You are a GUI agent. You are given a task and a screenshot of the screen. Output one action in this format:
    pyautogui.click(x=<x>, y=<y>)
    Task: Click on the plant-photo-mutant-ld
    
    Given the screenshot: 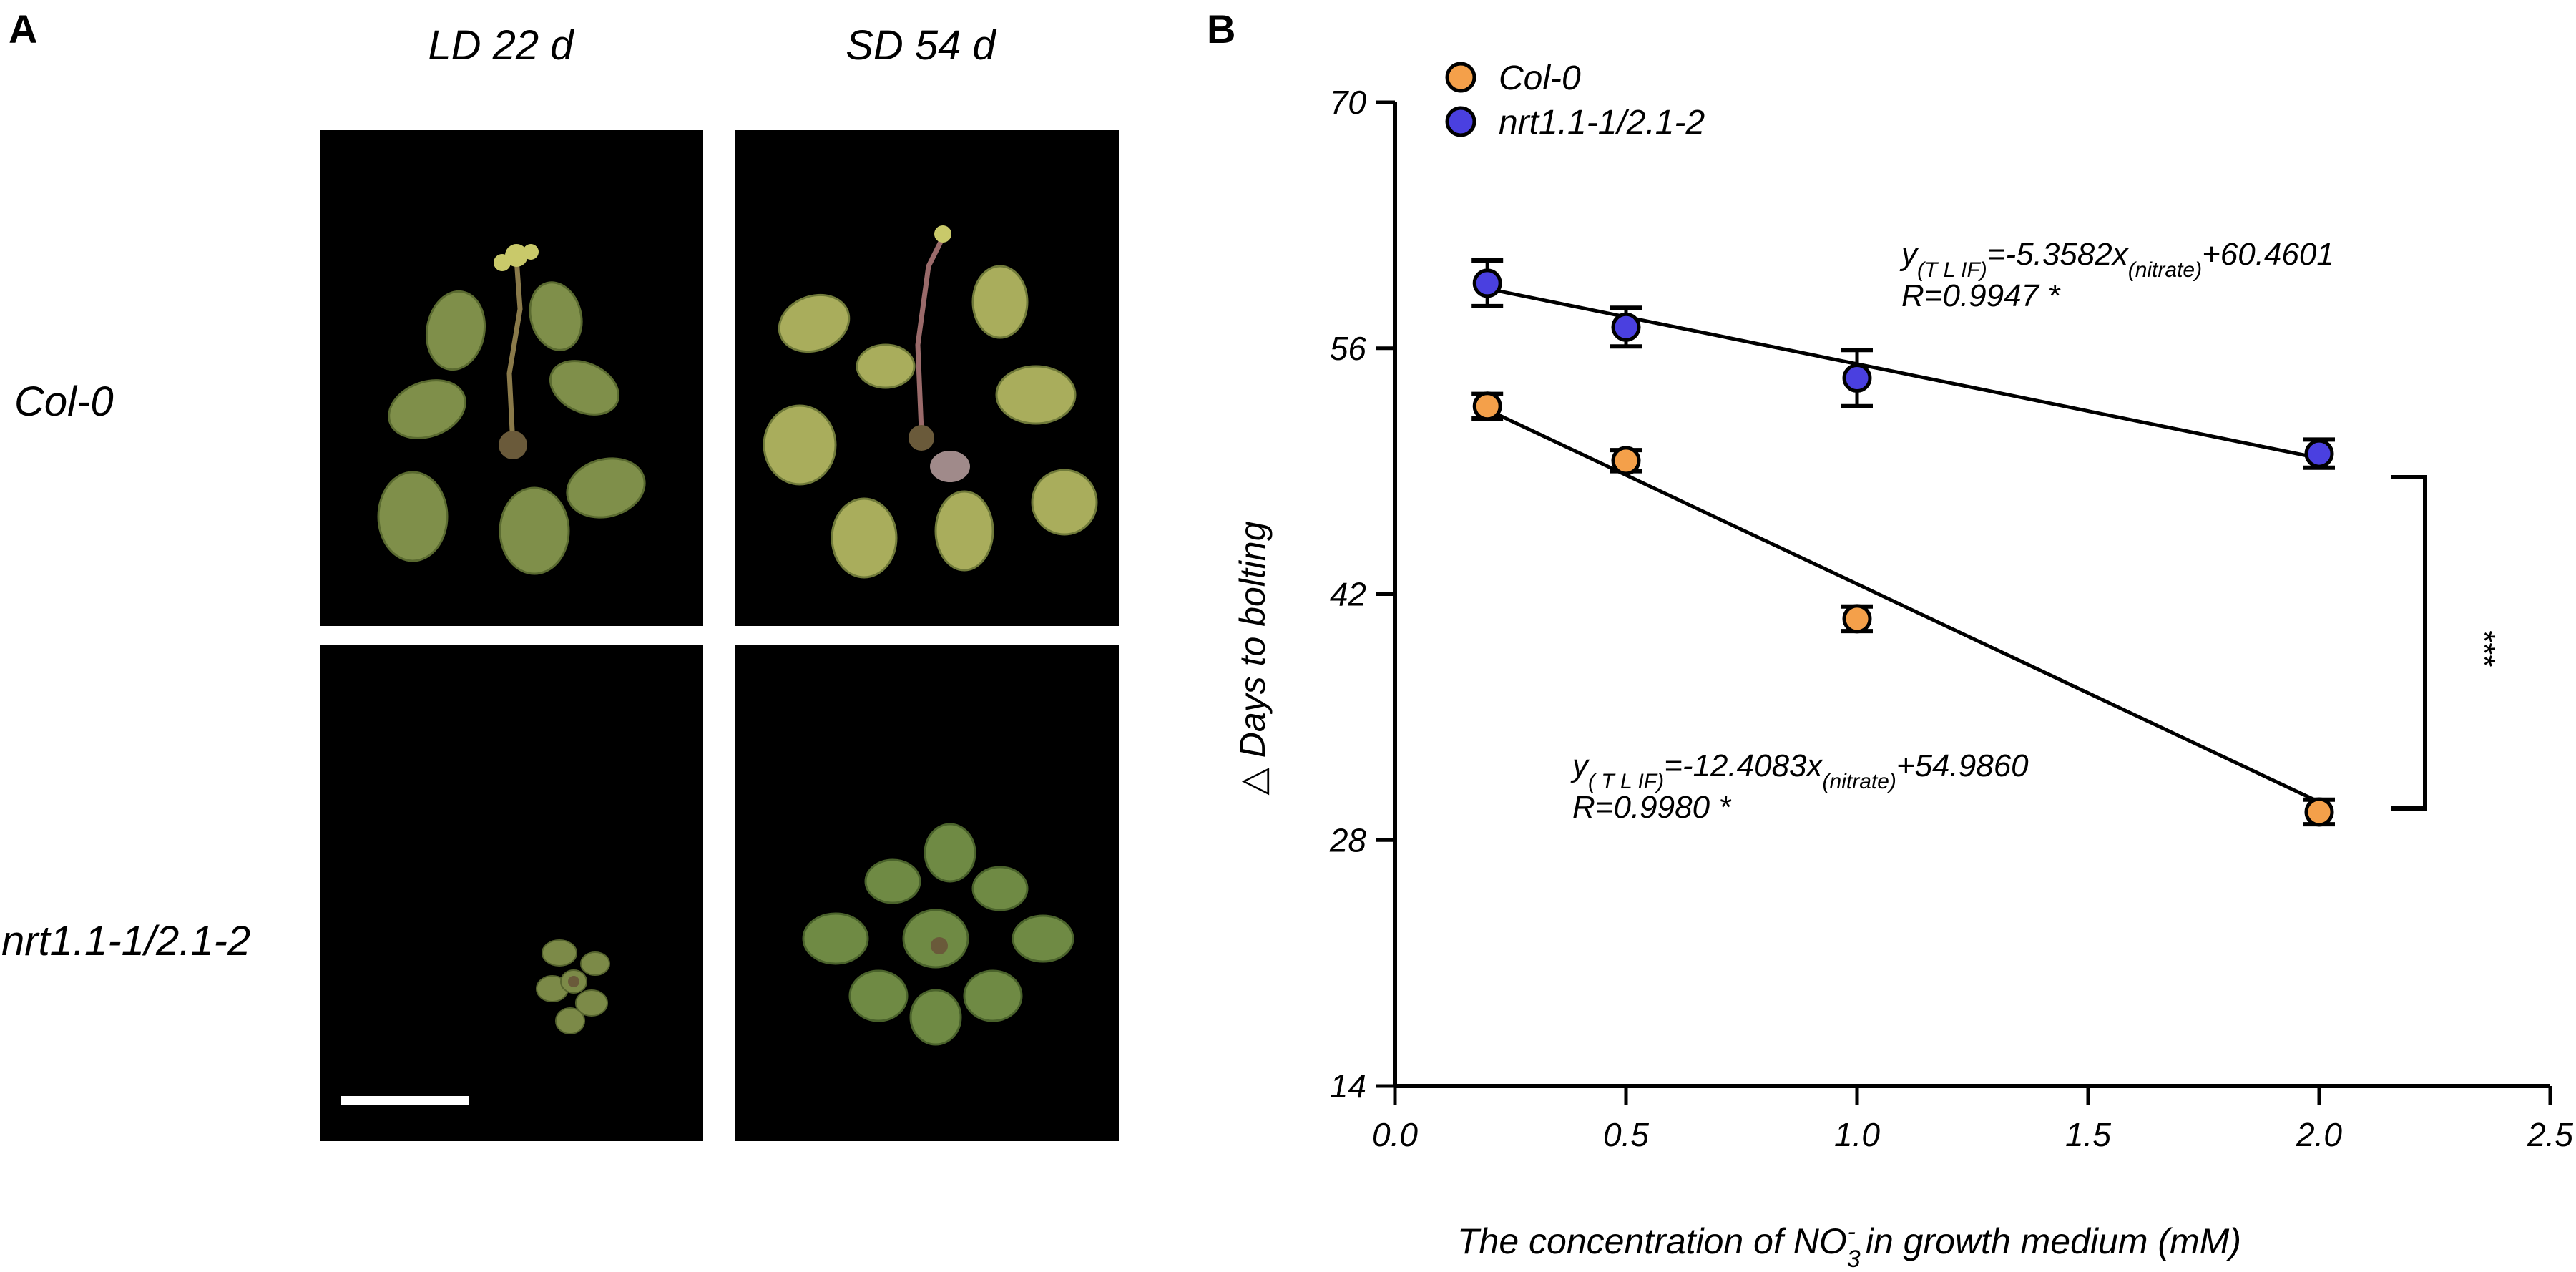 What is the action you would take?
    pyautogui.click(x=511, y=893)
    